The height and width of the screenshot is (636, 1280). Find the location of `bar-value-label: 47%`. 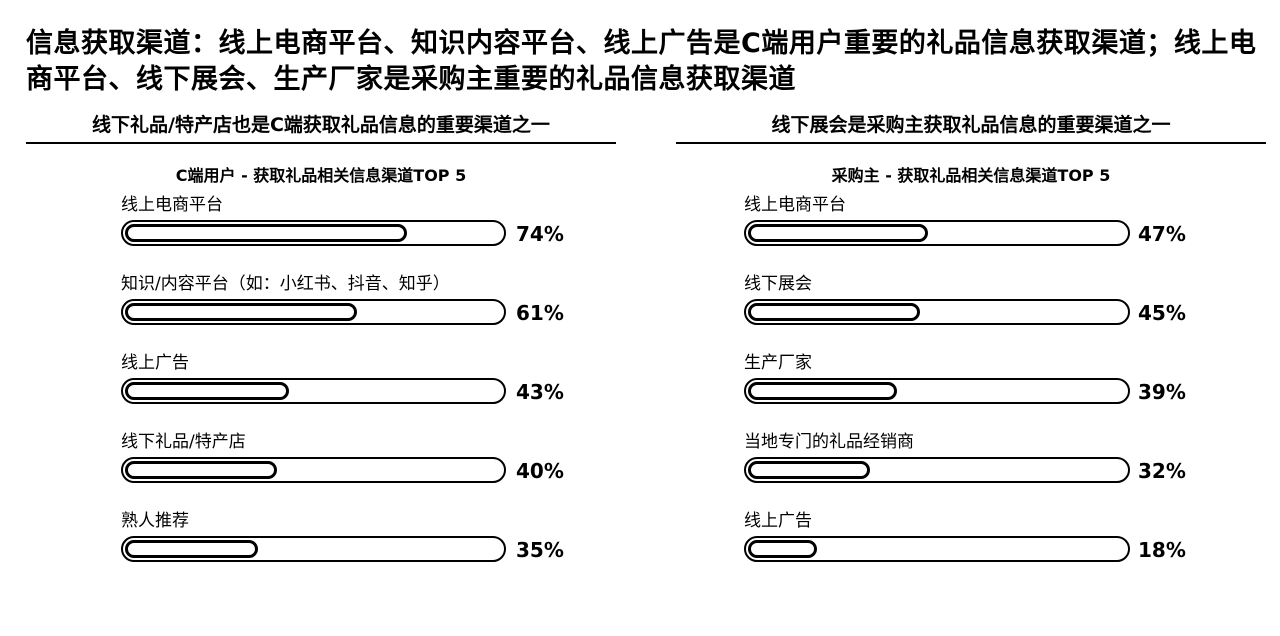

bar-value-label: 47% is located at coordinates (1162, 234).